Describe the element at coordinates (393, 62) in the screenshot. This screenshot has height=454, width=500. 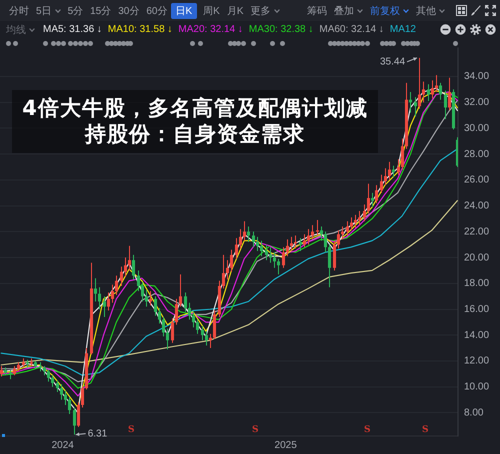
I see `annotation: 35.44` at that location.